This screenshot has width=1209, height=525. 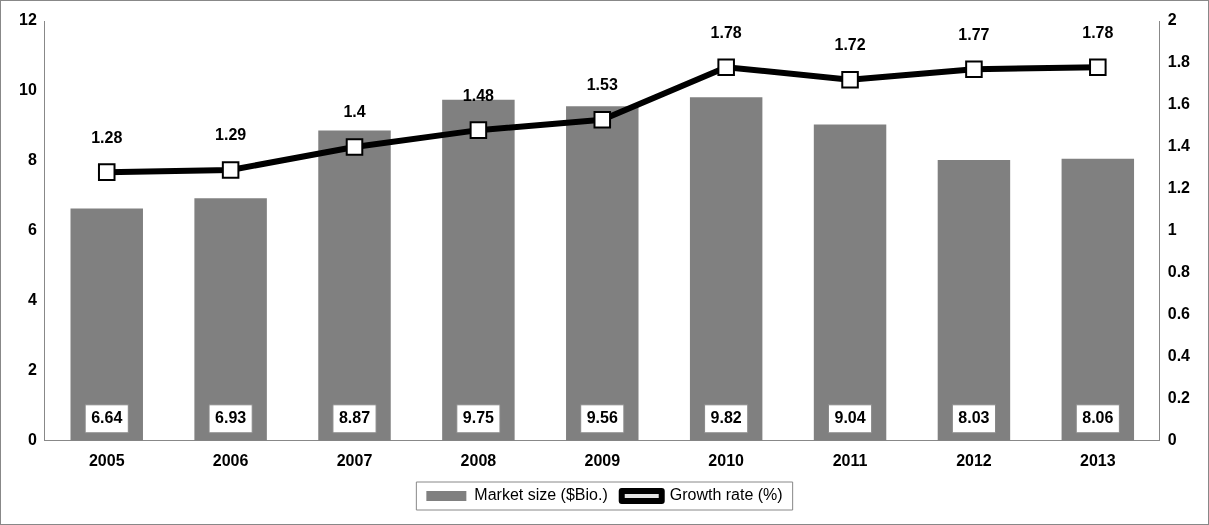 What do you see at coordinates (230, 460) in the screenshot?
I see `x-tick-label: 2006` at bounding box center [230, 460].